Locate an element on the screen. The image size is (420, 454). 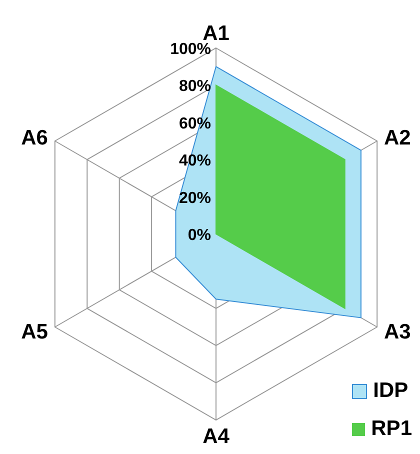
spoke-label: A6 is located at coordinates (34, 138).